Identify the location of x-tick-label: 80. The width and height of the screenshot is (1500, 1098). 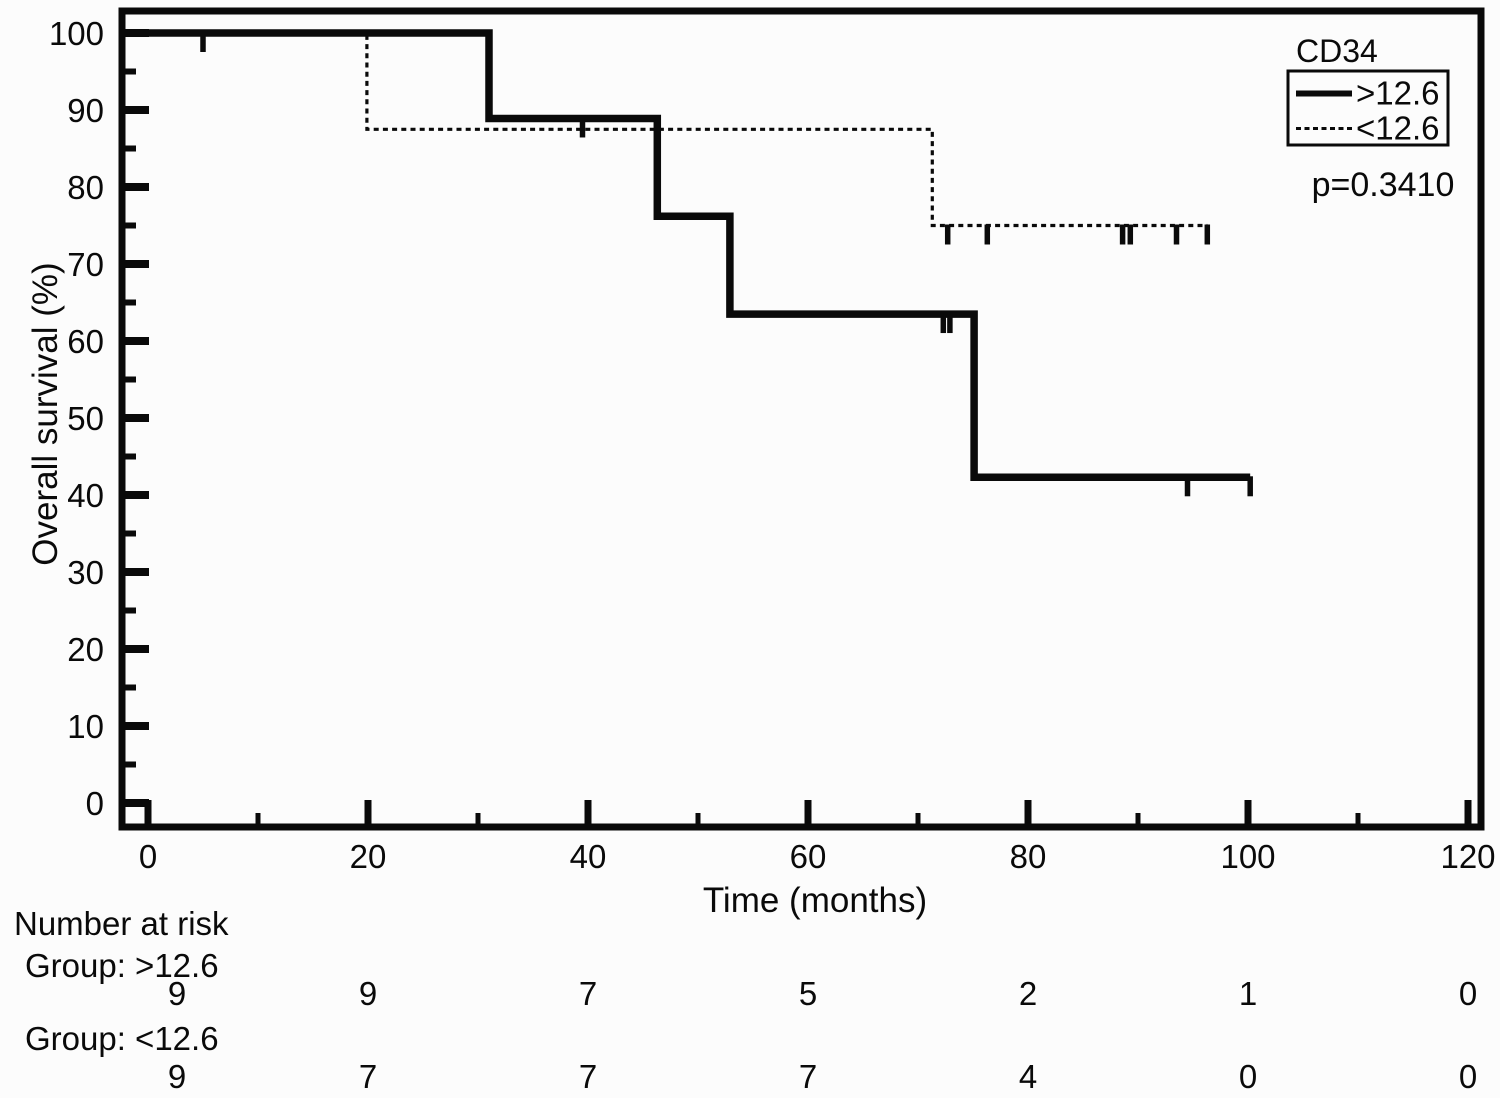
(1028, 856).